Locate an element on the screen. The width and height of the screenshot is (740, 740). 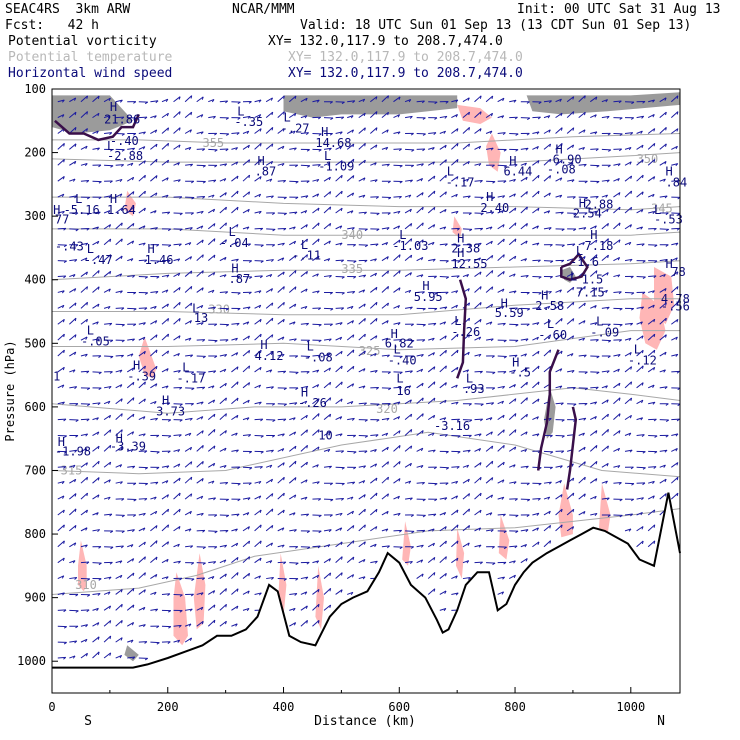
theta-label-335: 335 is located at coordinates (352, 269).